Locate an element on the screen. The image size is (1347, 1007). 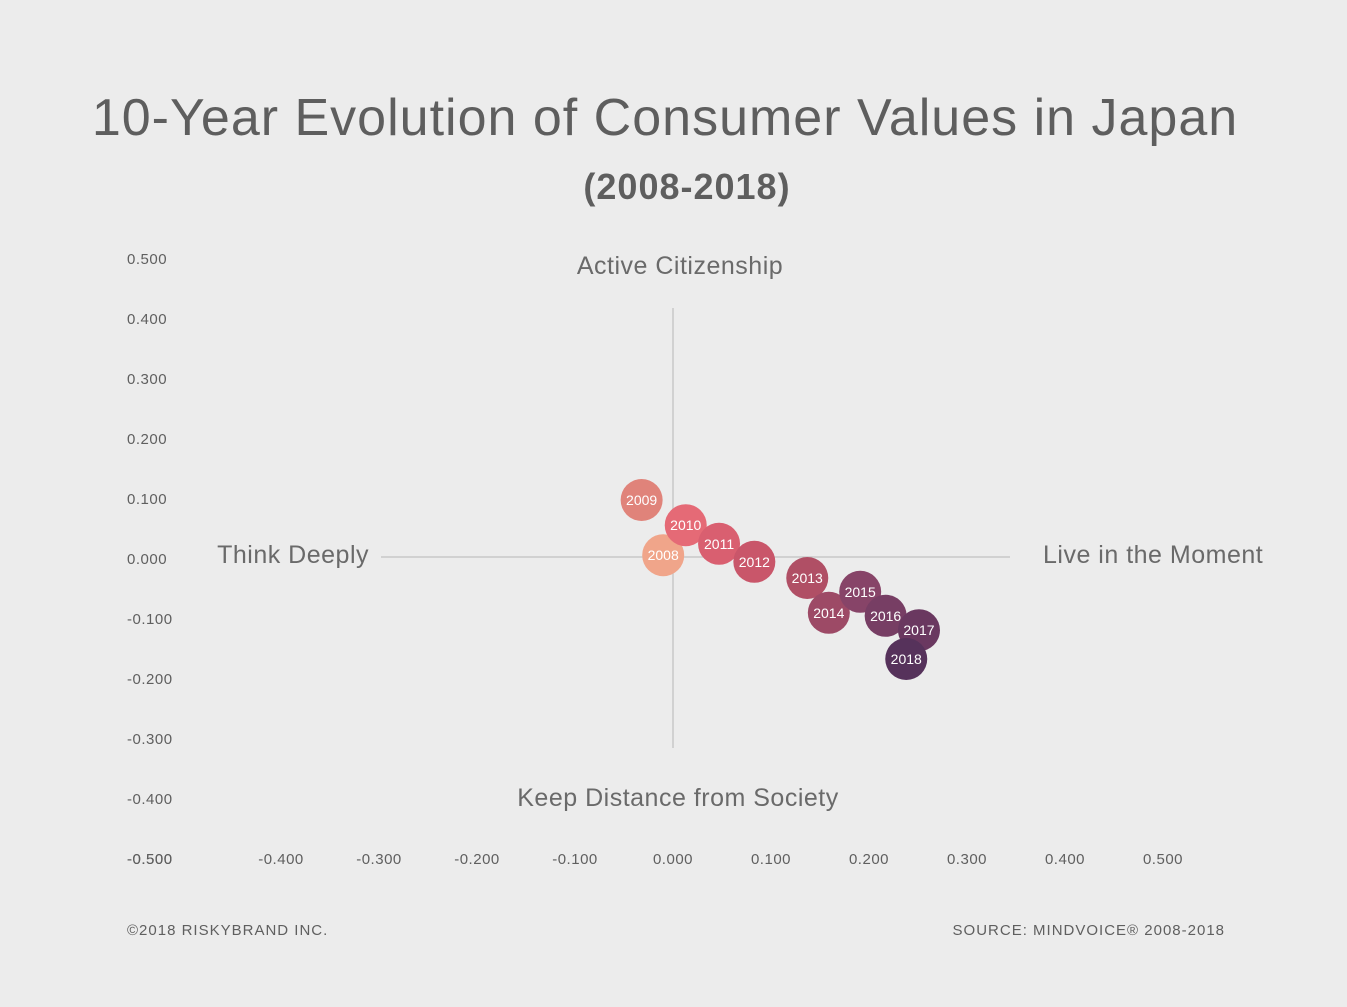
data-point-2009: 2009 is located at coordinates (641, 500).